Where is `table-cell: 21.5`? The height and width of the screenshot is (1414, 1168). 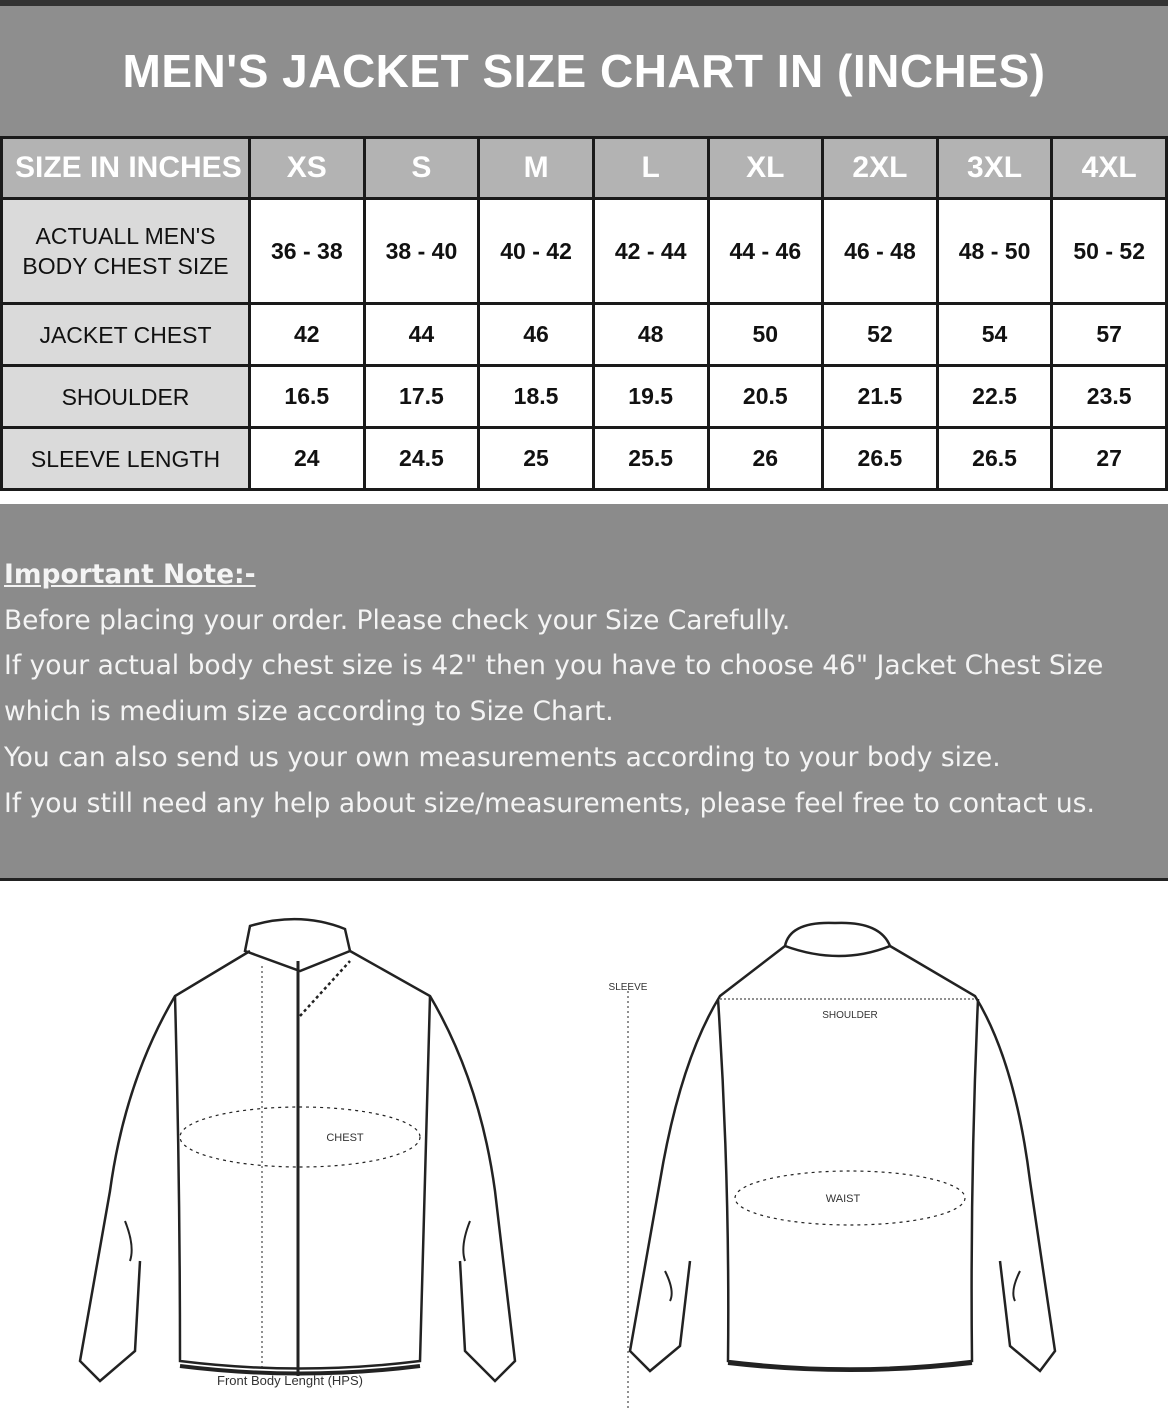
table-cell: 21.5 is located at coordinates (880, 396).